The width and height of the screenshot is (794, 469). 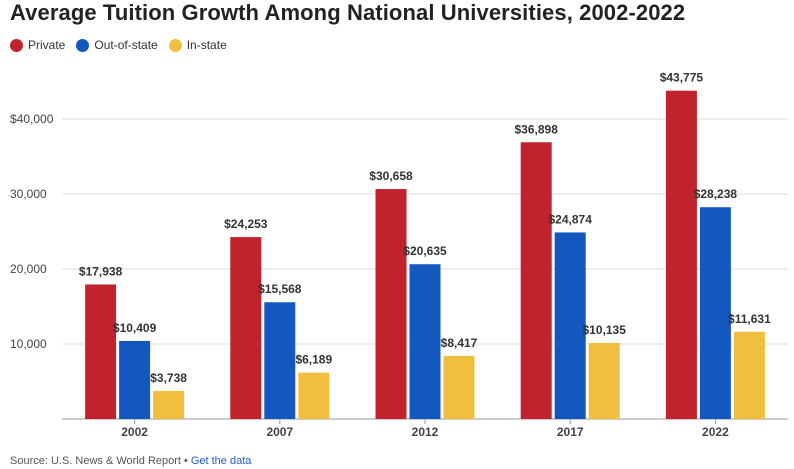 What do you see at coordinates (28, 344) in the screenshot?
I see `y-tick-label: 10,000` at bounding box center [28, 344].